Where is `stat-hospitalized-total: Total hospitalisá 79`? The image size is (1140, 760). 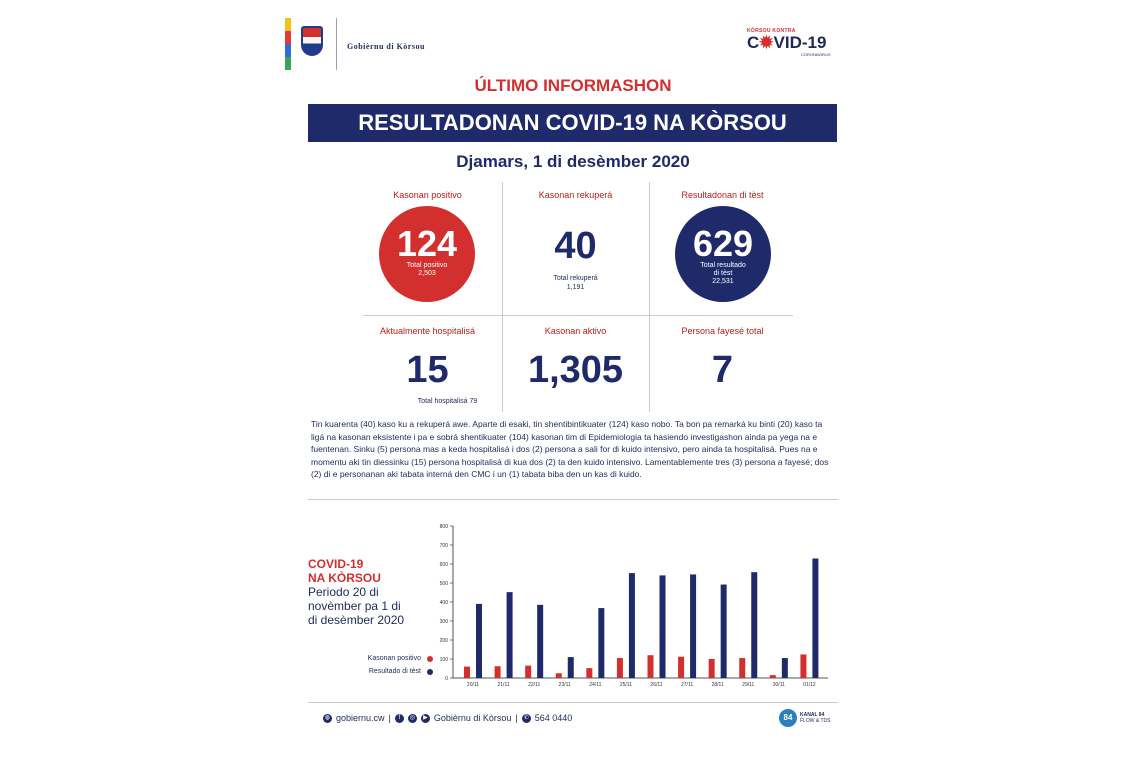 stat-hospitalized-total: Total hospitalisá 79 is located at coordinates (447, 401).